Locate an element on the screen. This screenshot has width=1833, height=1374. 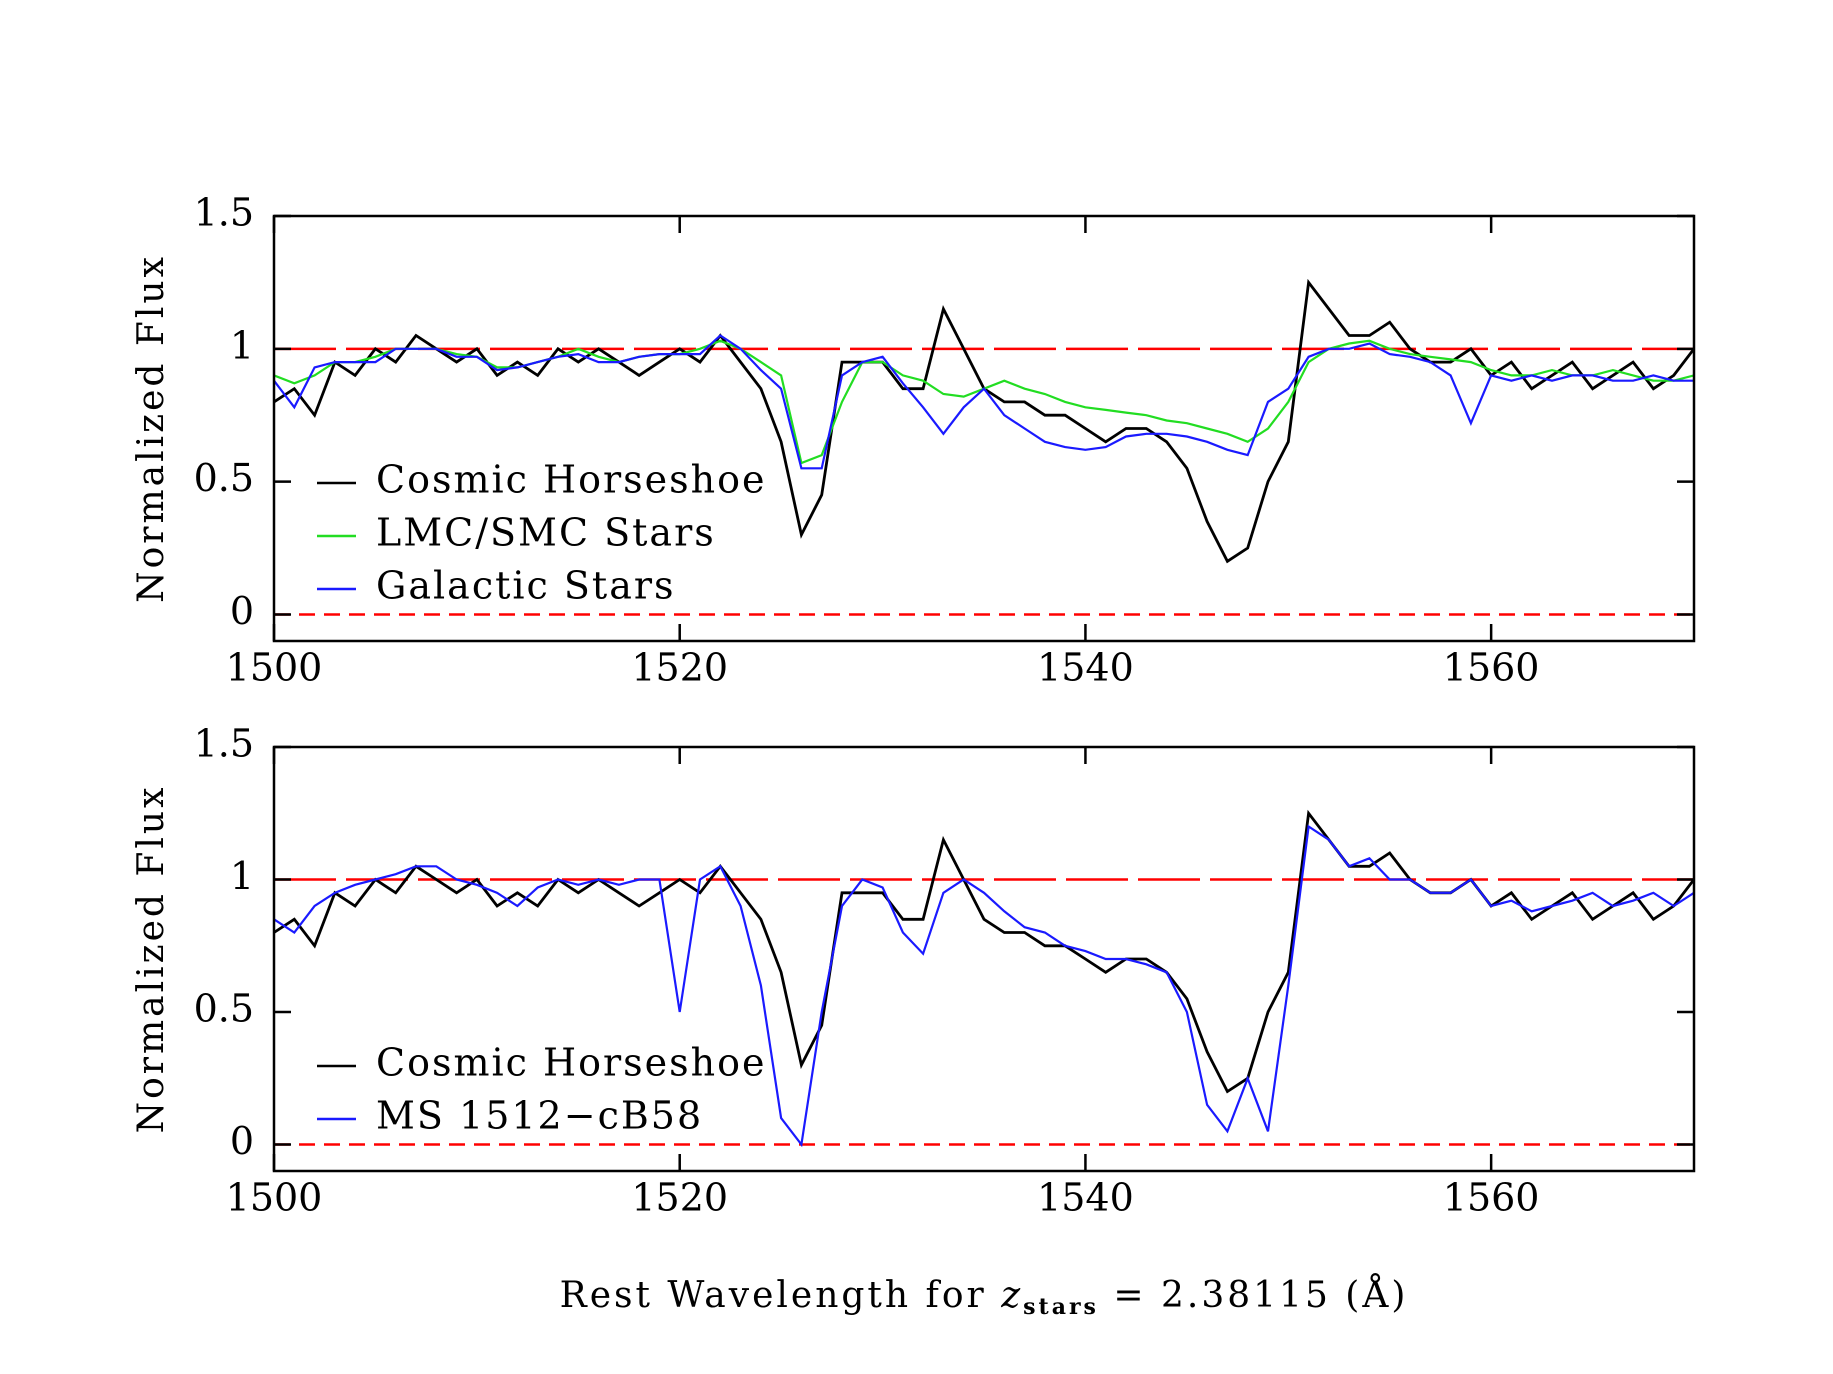
x-axis-title-suffix: = 2.38115 (Å) is located at coordinates (1253, 1295).